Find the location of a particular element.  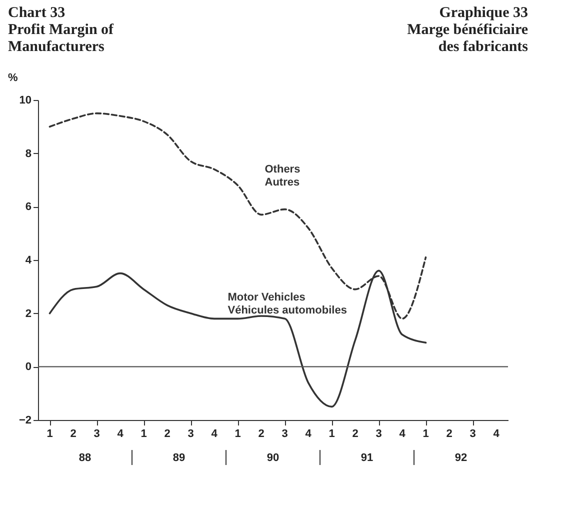

y-tick-label: 0 is located at coordinates (28, 367).